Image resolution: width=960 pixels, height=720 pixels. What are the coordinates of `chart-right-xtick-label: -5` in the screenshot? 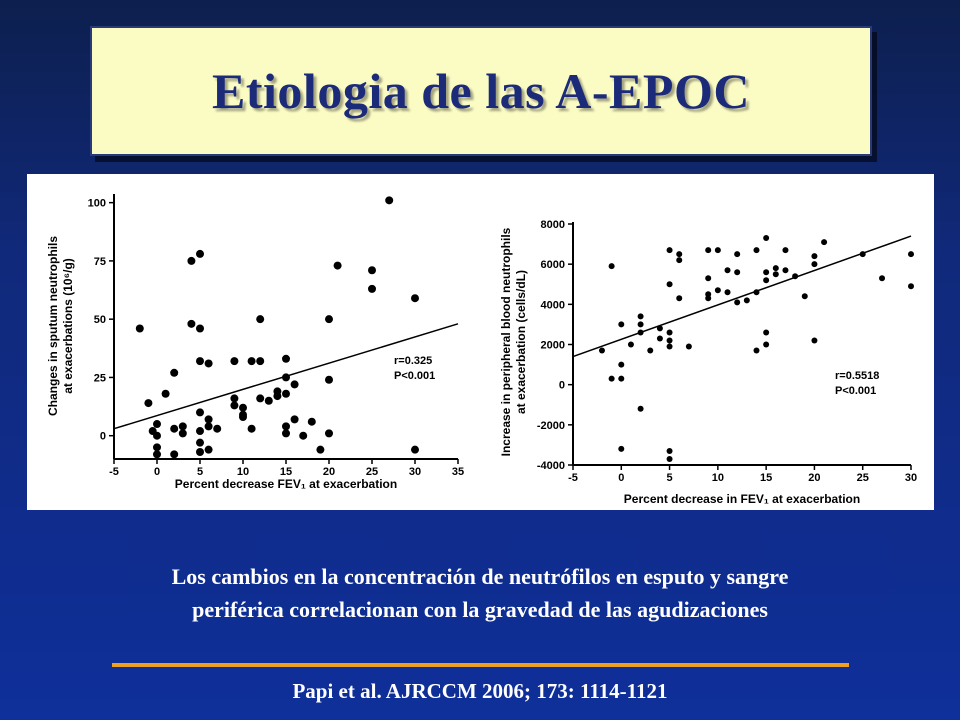 It's located at (573, 478).